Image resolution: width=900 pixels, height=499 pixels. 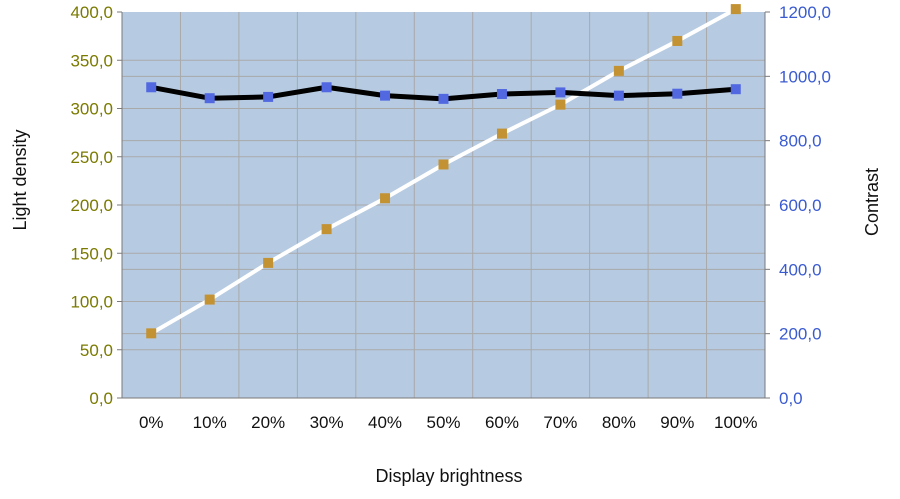 I want to click on x-tick-label: 100%, so click(x=735, y=422).